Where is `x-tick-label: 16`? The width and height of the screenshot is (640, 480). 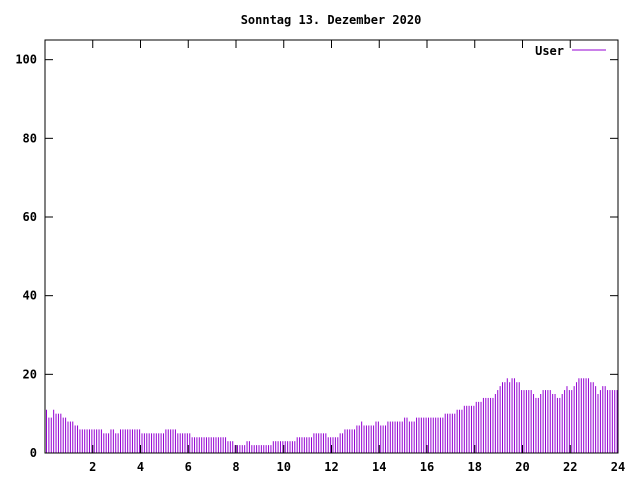 x-tick-label: 16 is located at coordinates (427, 467).